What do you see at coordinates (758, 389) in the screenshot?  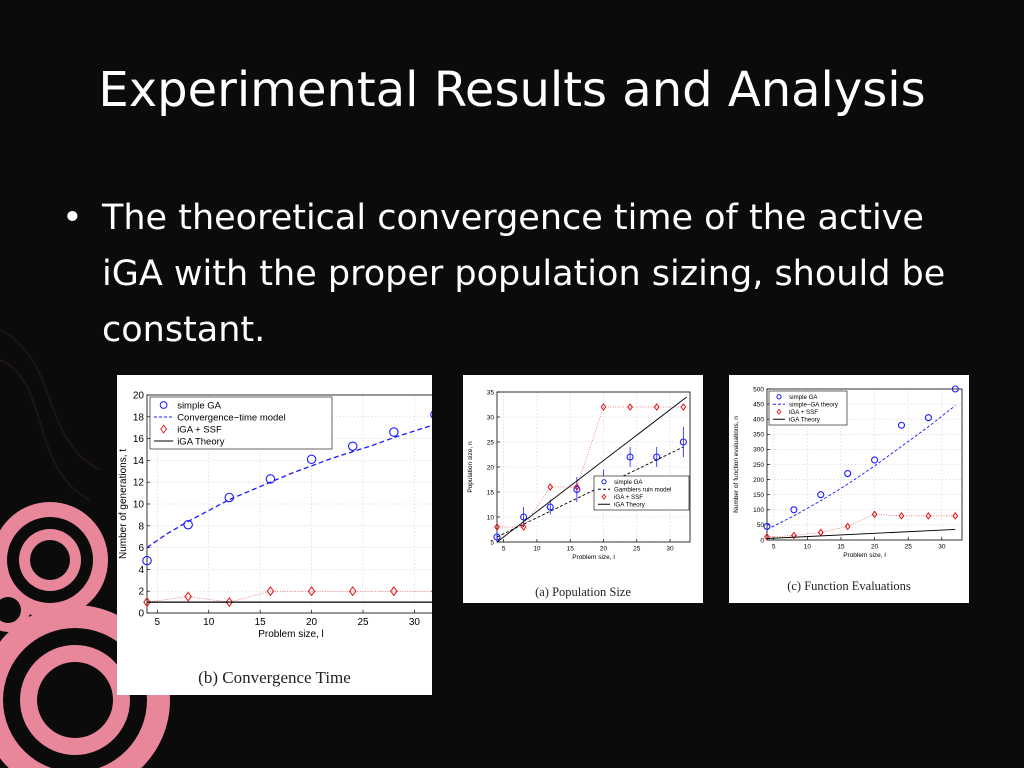 I see `y-tick-label: 500` at bounding box center [758, 389].